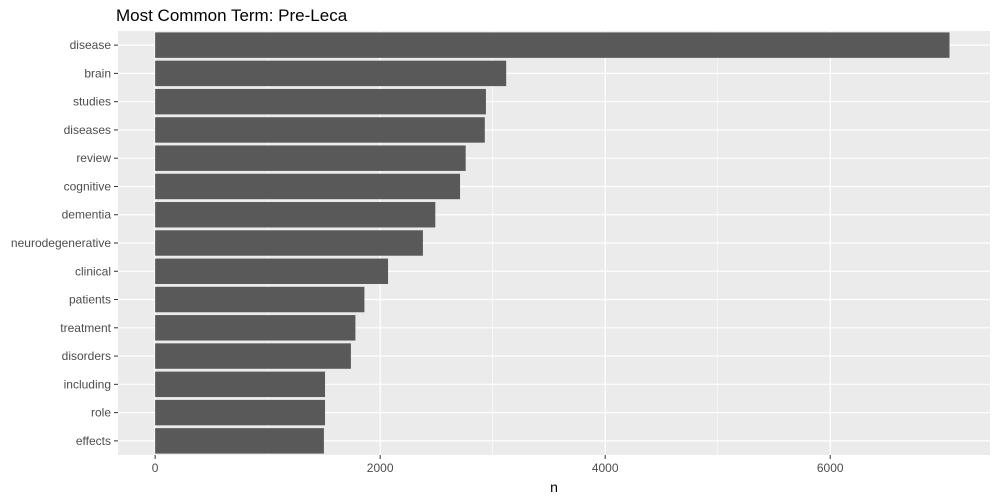  I want to click on bar-disorders, so click(253, 356).